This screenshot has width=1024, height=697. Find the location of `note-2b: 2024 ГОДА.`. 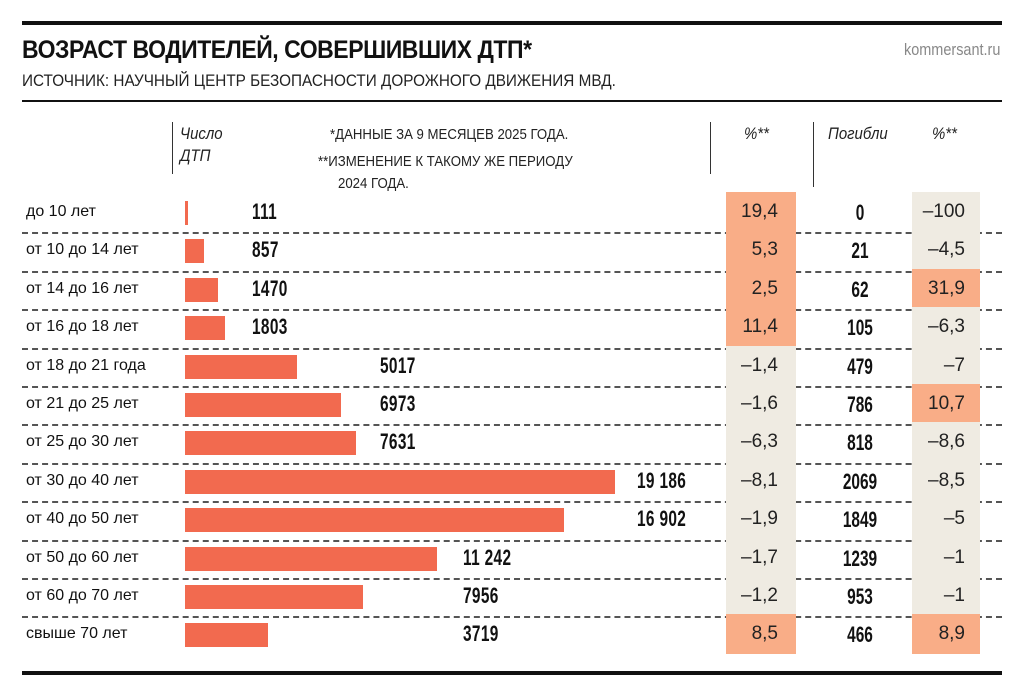

note-2b: 2024 ГОДА. is located at coordinates (373, 183).